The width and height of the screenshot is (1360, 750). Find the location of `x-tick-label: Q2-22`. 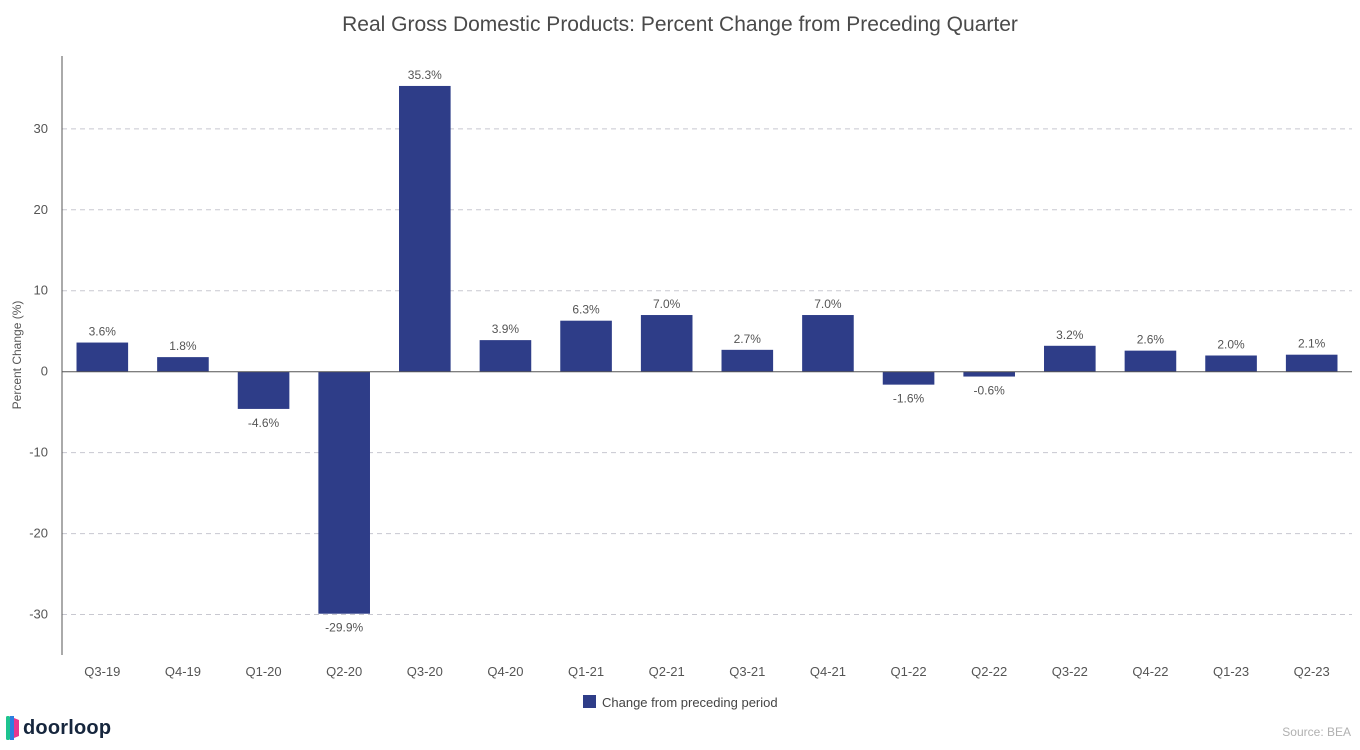

x-tick-label: Q2-22 is located at coordinates (989, 671).